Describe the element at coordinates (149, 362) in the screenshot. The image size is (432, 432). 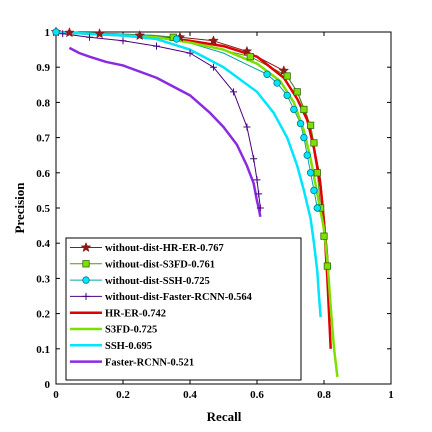
I see `legend-label: Faster-RCNN-0.521` at that location.